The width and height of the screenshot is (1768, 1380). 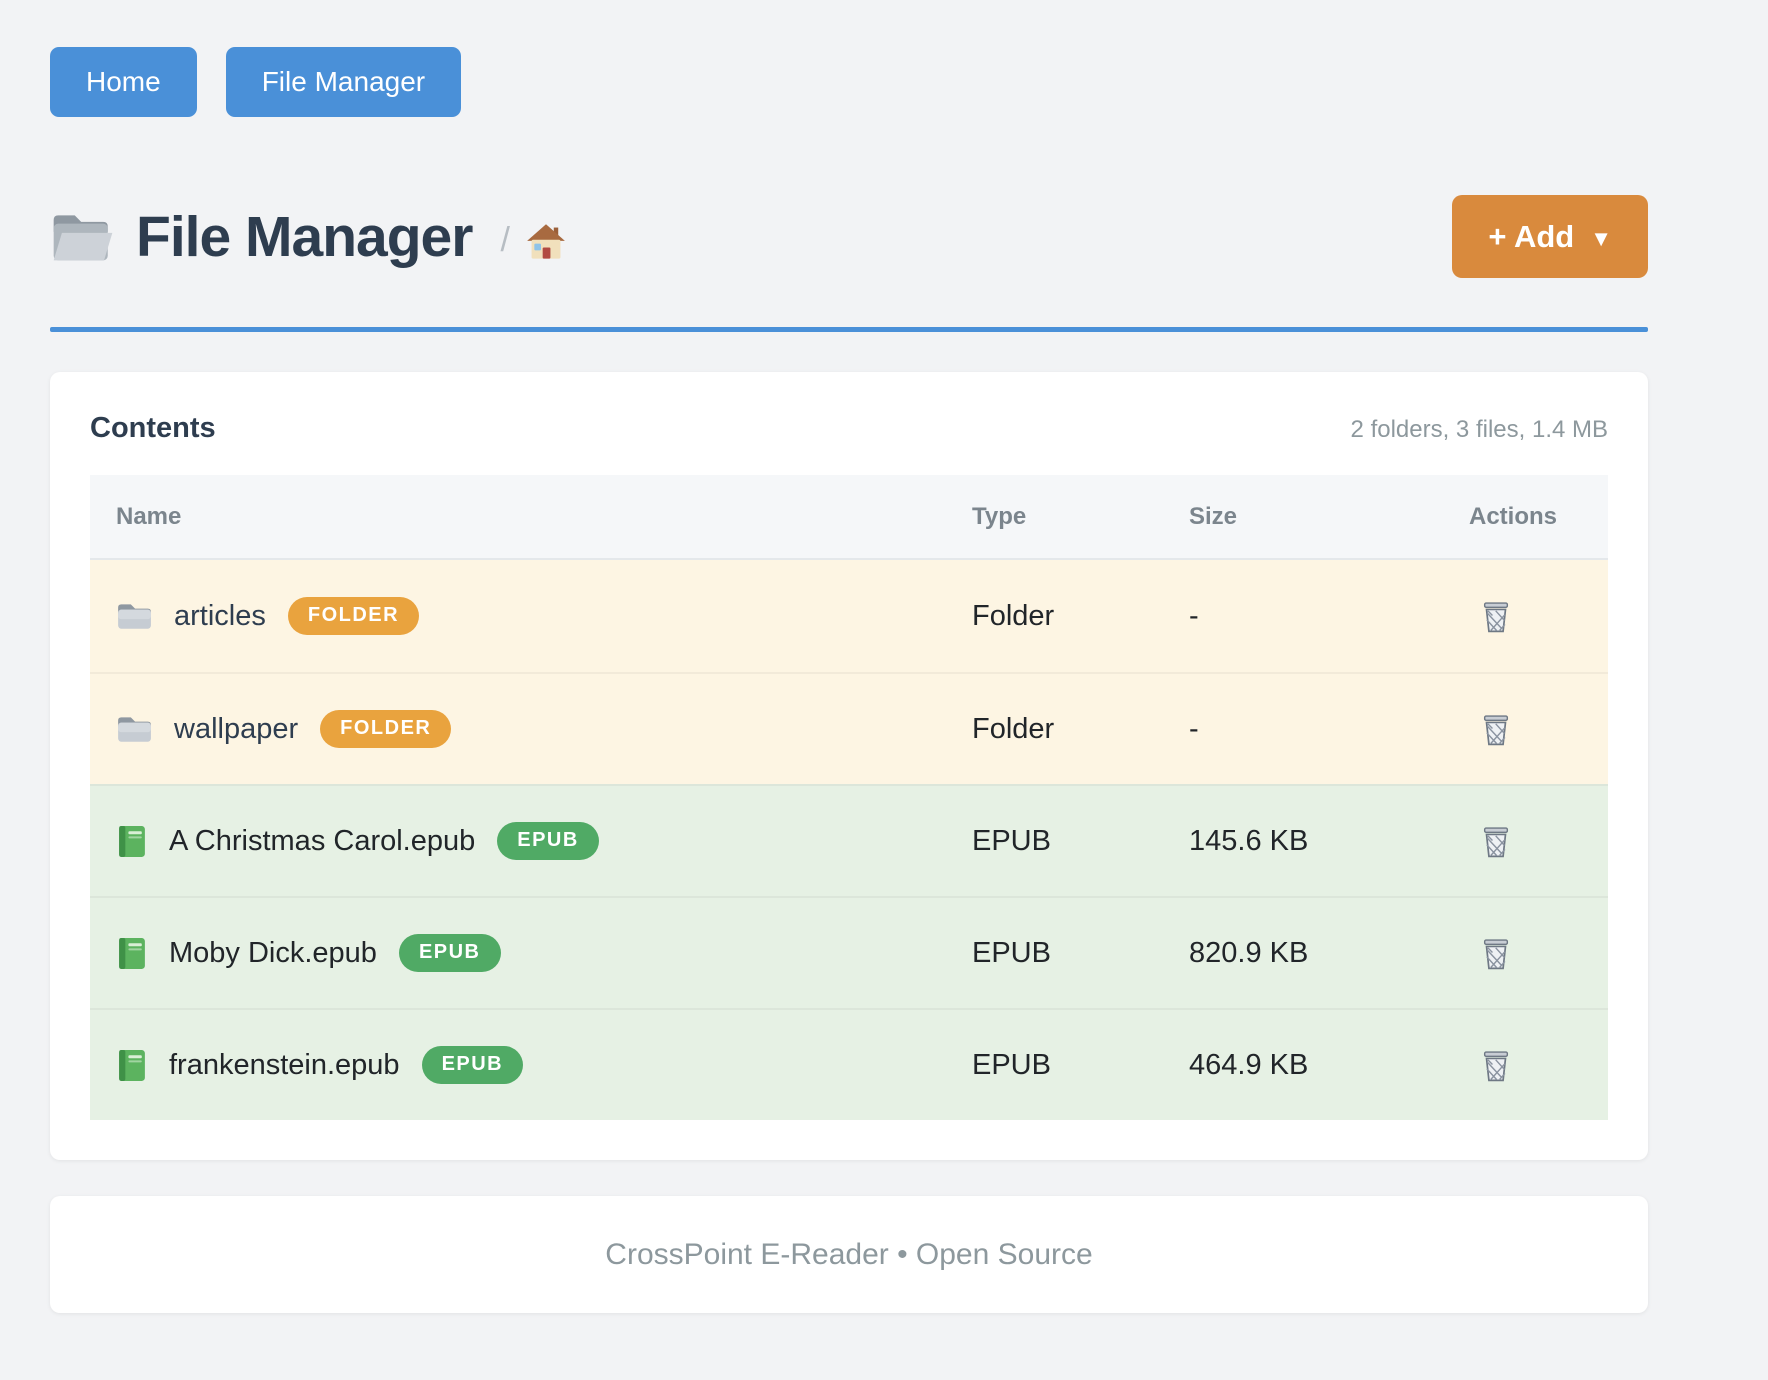 I want to click on table-row: wallpaper FOLDER Folder -, so click(x=849, y=728).